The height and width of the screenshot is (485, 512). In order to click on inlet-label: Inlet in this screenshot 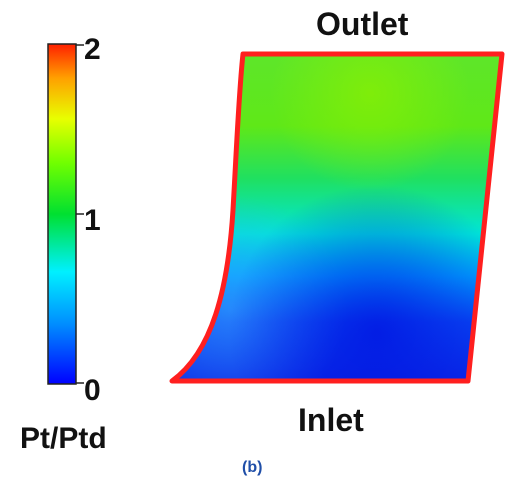, I will do `click(331, 420)`.